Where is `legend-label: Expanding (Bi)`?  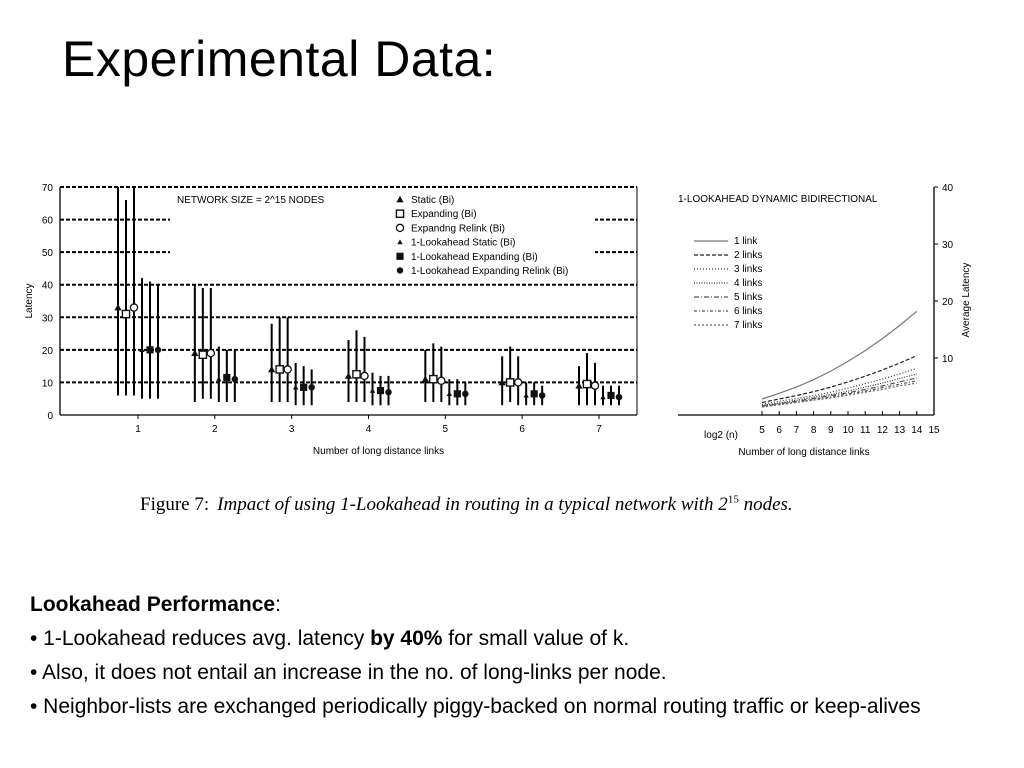
legend-label: Expanding (Bi) is located at coordinates (444, 214).